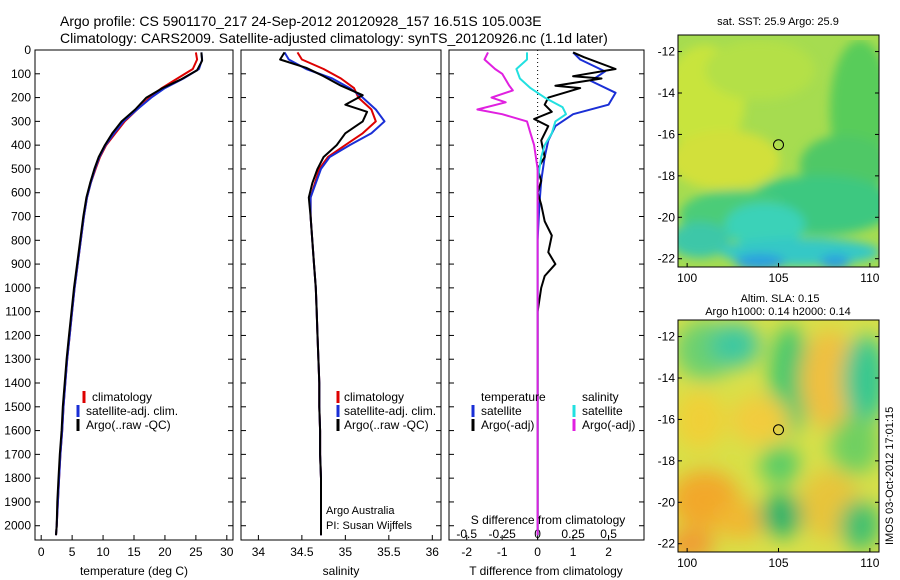 This screenshot has height=580, width=900. Describe the element at coordinates (346, 552) in the screenshot. I see `x-tick-label: 35` at that location.